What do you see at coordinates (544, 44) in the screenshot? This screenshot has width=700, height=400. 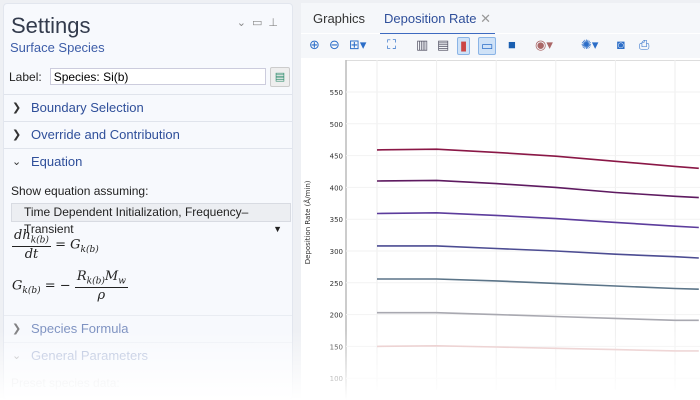 I see `color-palette-icon: ◉▾` at bounding box center [544, 44].